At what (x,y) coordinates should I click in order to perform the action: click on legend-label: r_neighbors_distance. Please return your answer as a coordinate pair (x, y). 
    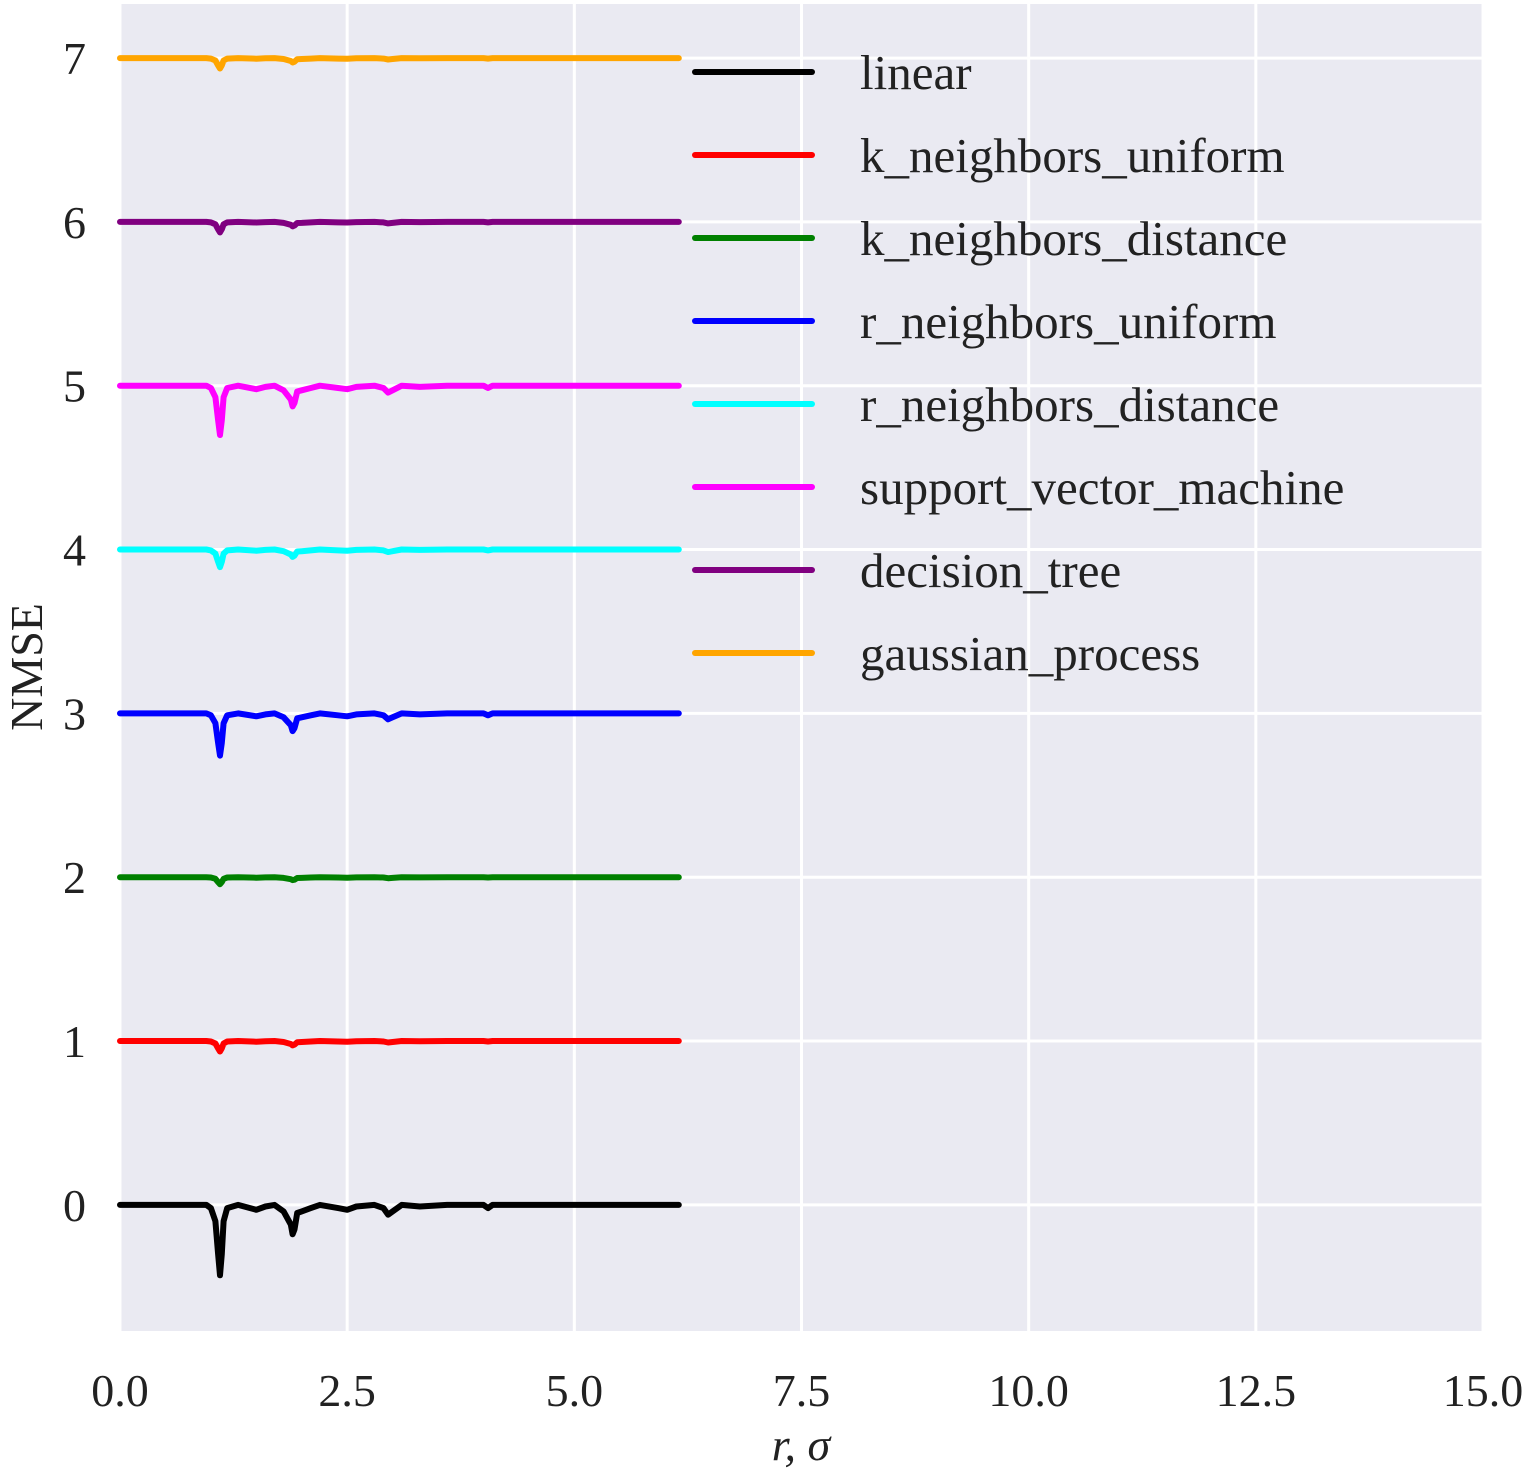
    Looking at the image, I should click on (1069, 404).